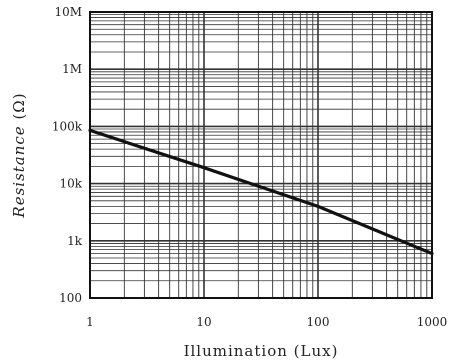 The width and height of the screenshot is (450, 362). I want to click on y-tick-label: 10M, so click(68, 12).